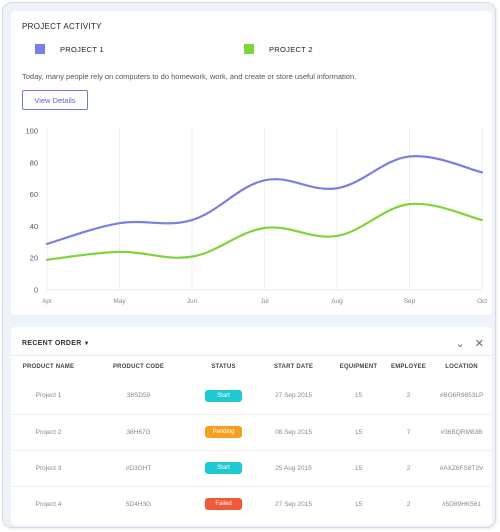 The width and height of the screenshot is (500, 532). What do you see at coordinates (410, 301) in the screenshot?
I see `x-tick-label: Sep` at bounding box center [410, 301].